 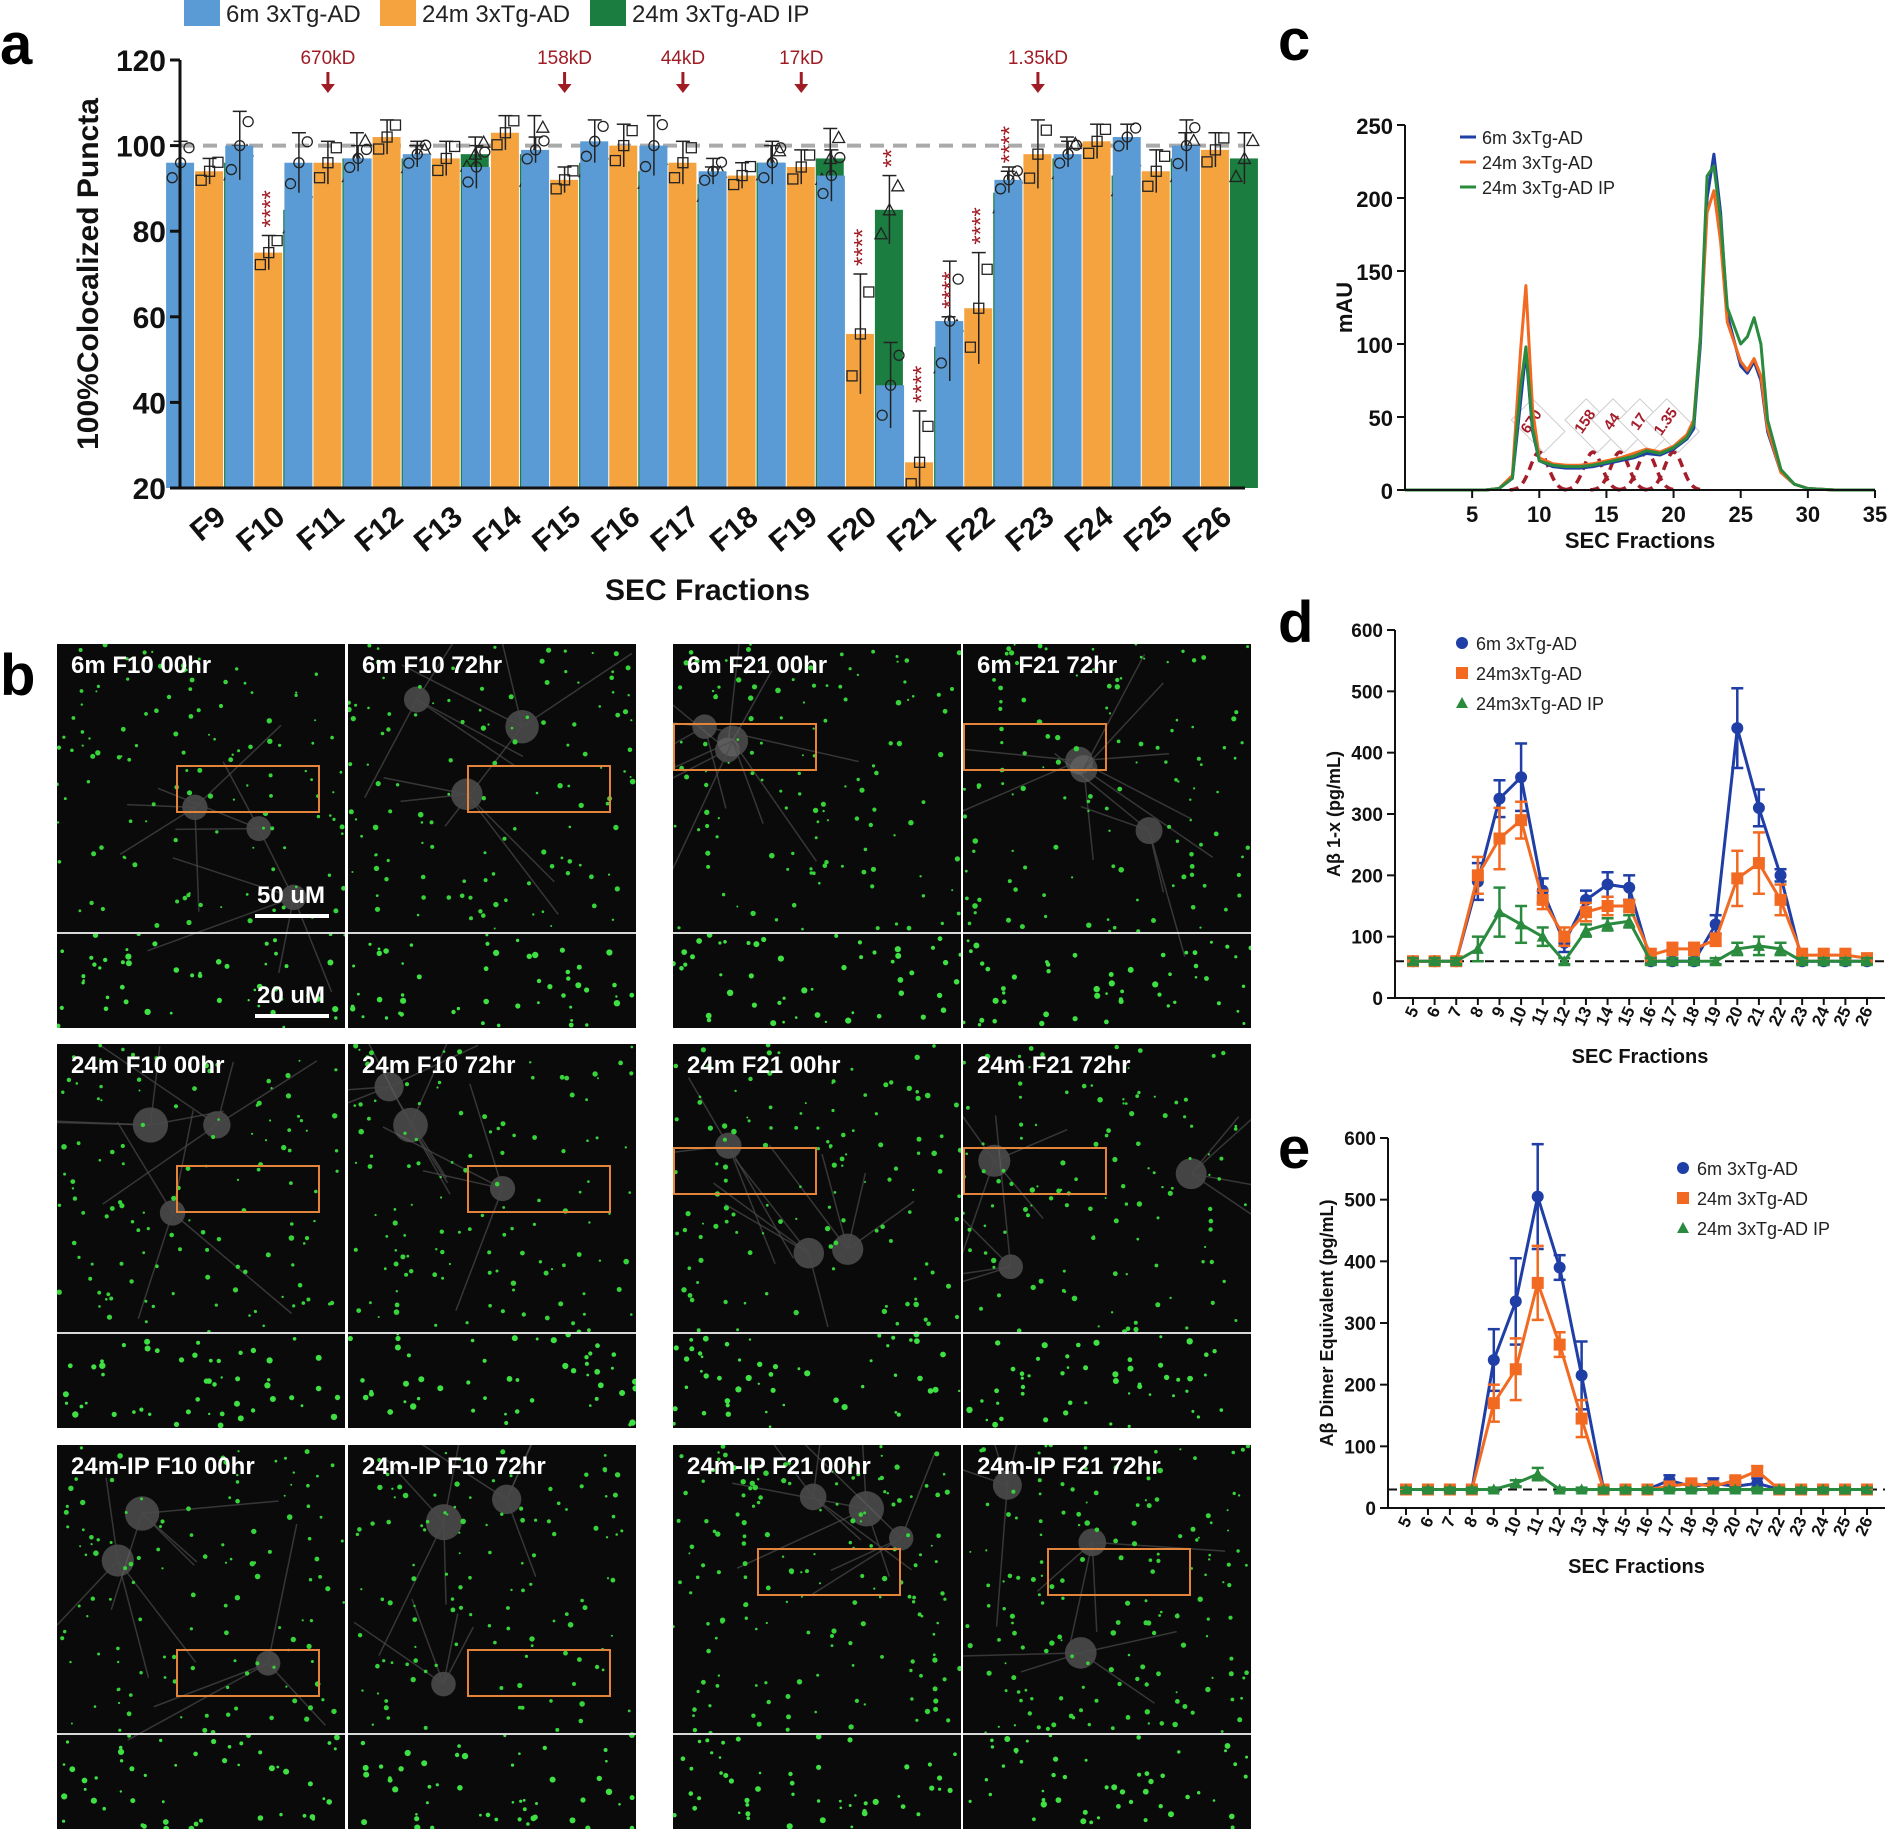 I want to click on y-tick-label-d: 200, so click(x=1367, y=876).